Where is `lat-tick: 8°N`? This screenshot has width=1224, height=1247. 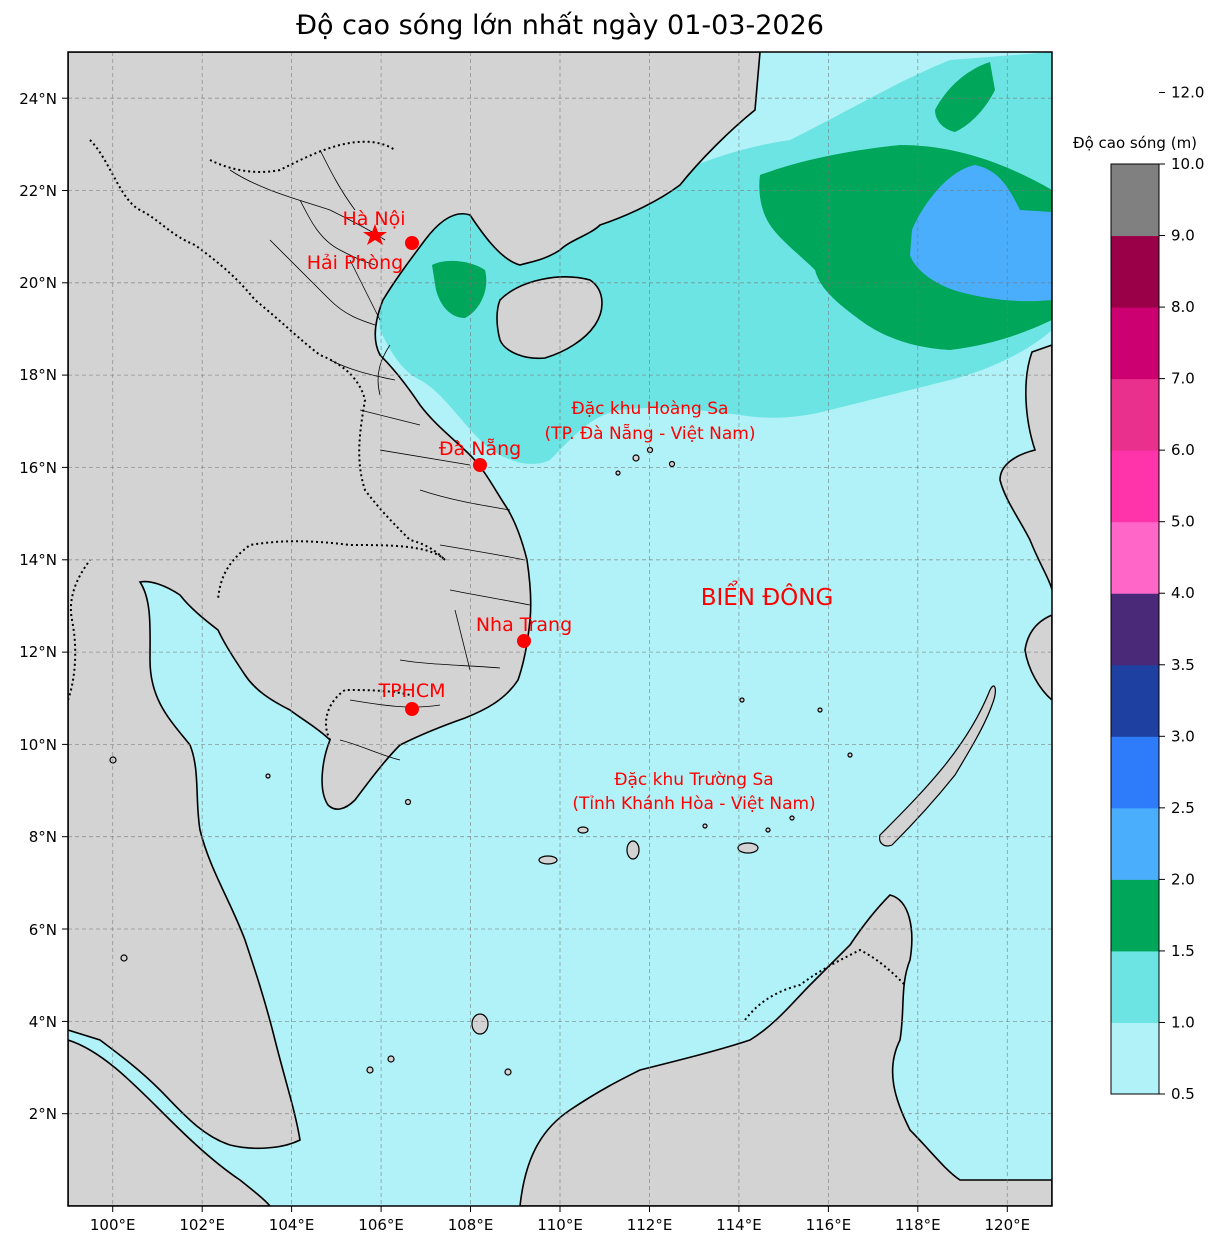 lat-tick: 8°N is located at coordinates (48, 837).